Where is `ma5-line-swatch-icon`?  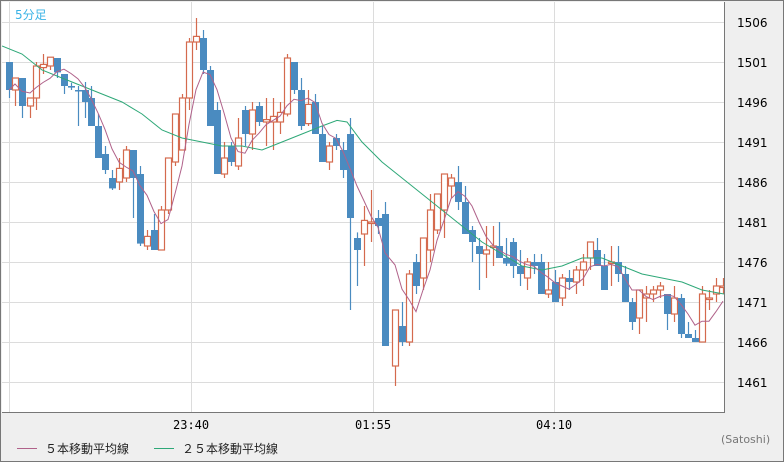 ma5-line-swatch-icon is located at coordinates (27, 448).